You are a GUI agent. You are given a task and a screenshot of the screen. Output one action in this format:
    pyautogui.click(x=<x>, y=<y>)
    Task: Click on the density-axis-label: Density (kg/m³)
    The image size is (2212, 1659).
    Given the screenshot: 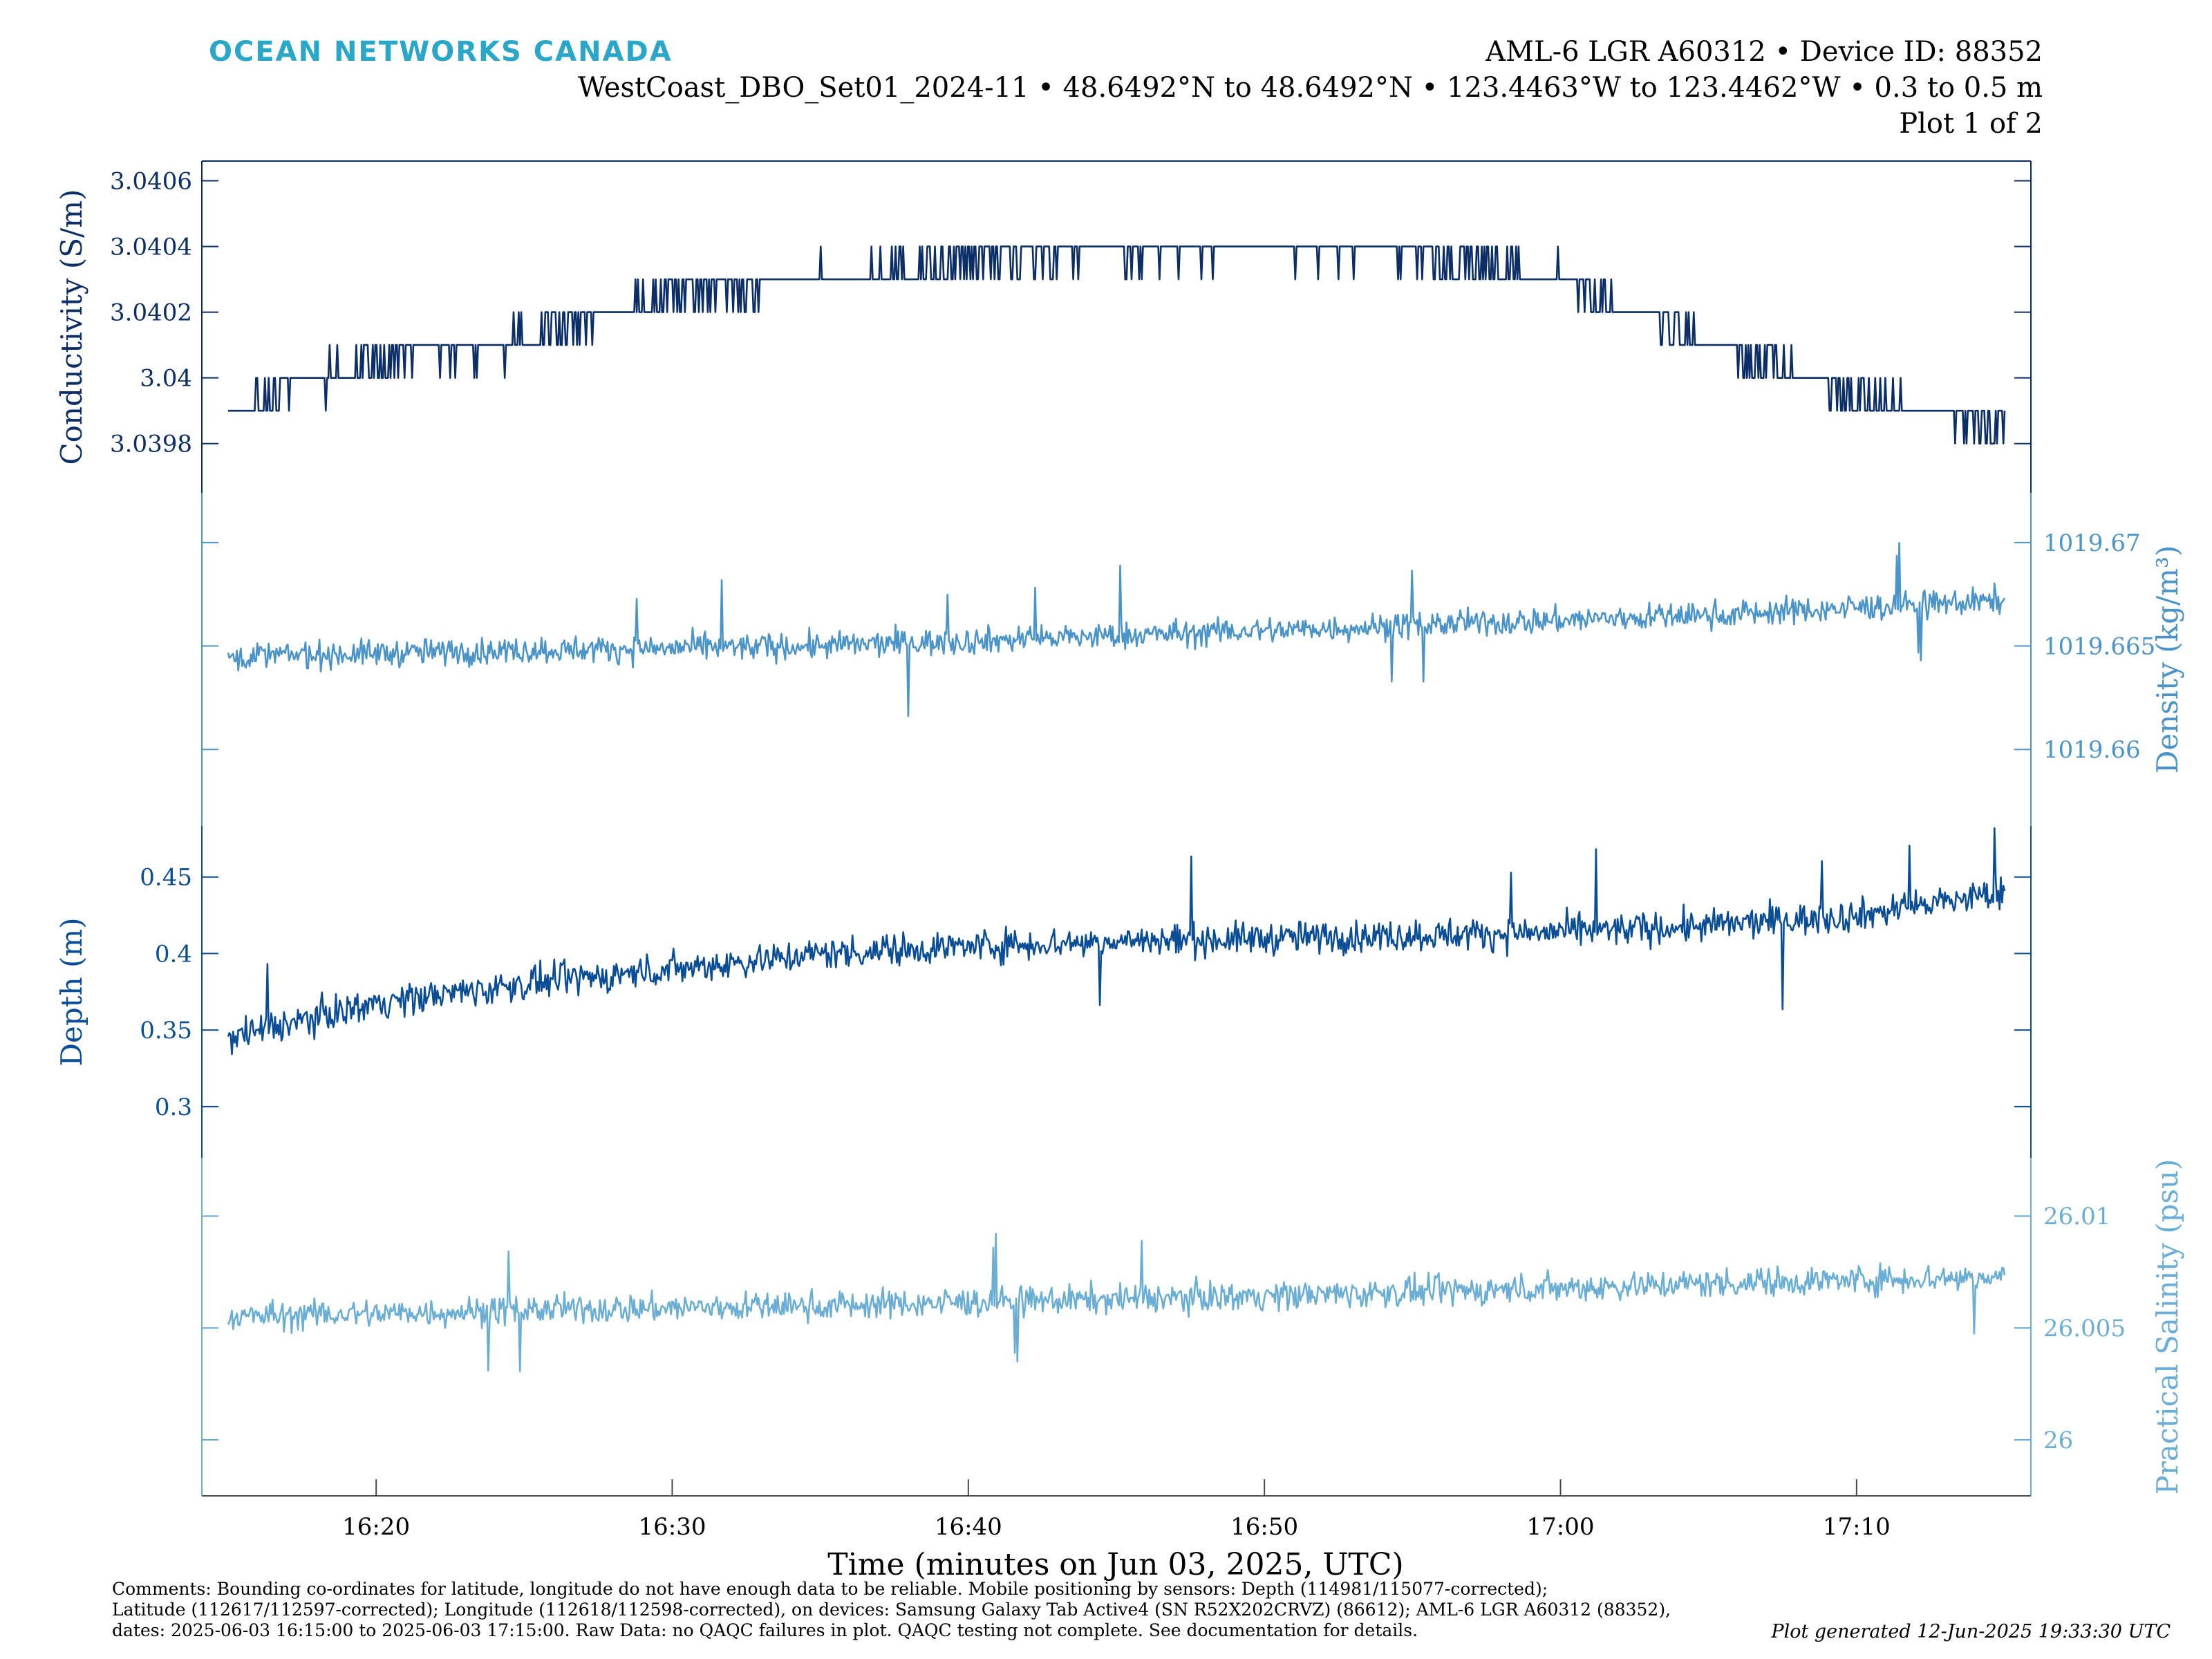 What is the action you would take?
    pyautogui.click(x=2167, y=659)
    